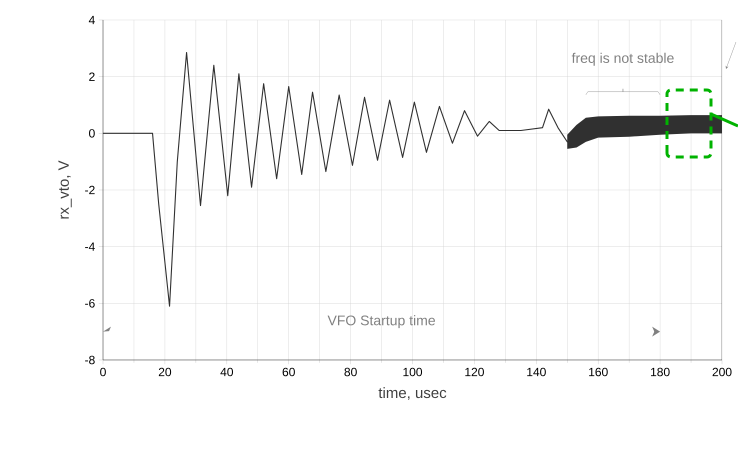 The height and width of the screenshot is (454, 738). What do you see at coordinates (412, 393) in the screenshot?
I see `x-axis-title: time, usec` at bounding box center [412, 393].